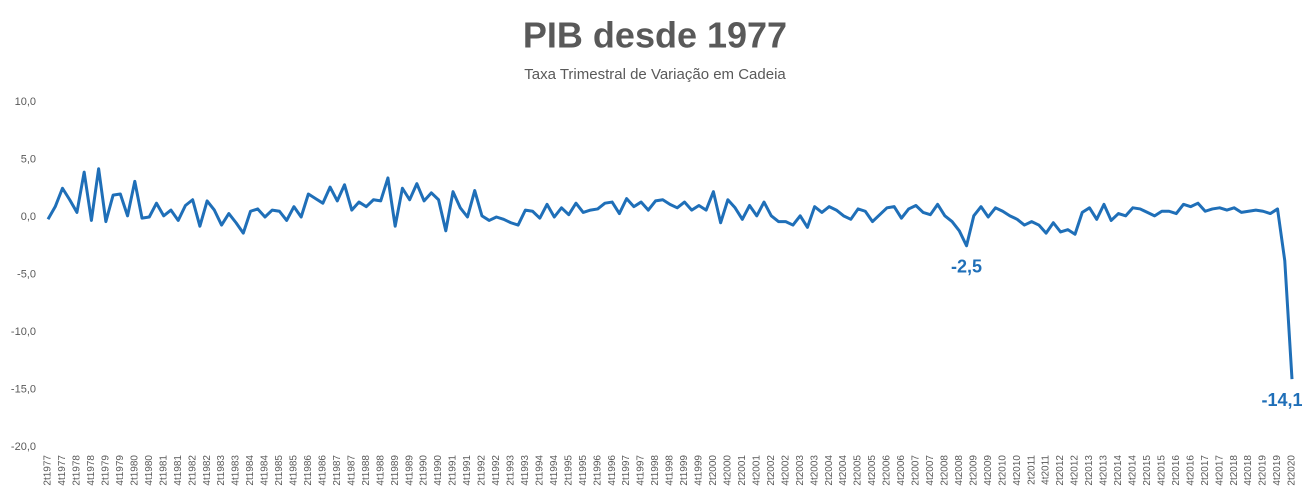 This screenshot has height=499, width=1311. I want to click on x-tick-label: 4t2009, so click(988, 470).